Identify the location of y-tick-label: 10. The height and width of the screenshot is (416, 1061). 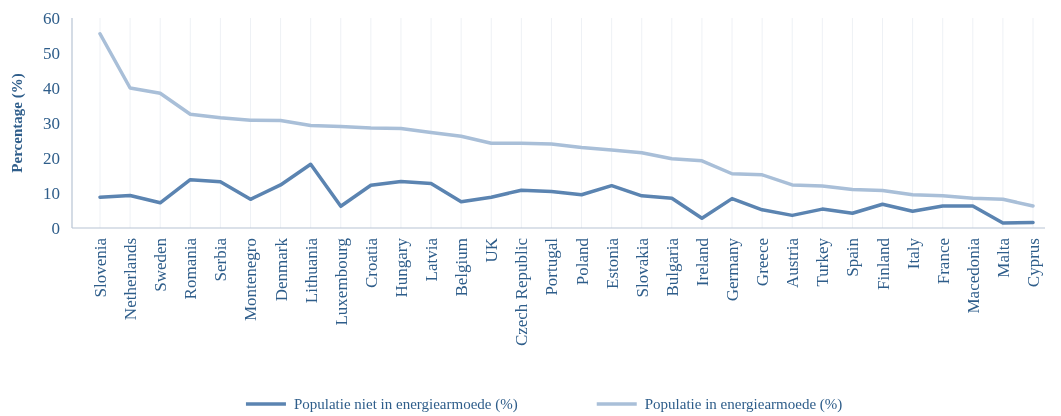
(51, 193).